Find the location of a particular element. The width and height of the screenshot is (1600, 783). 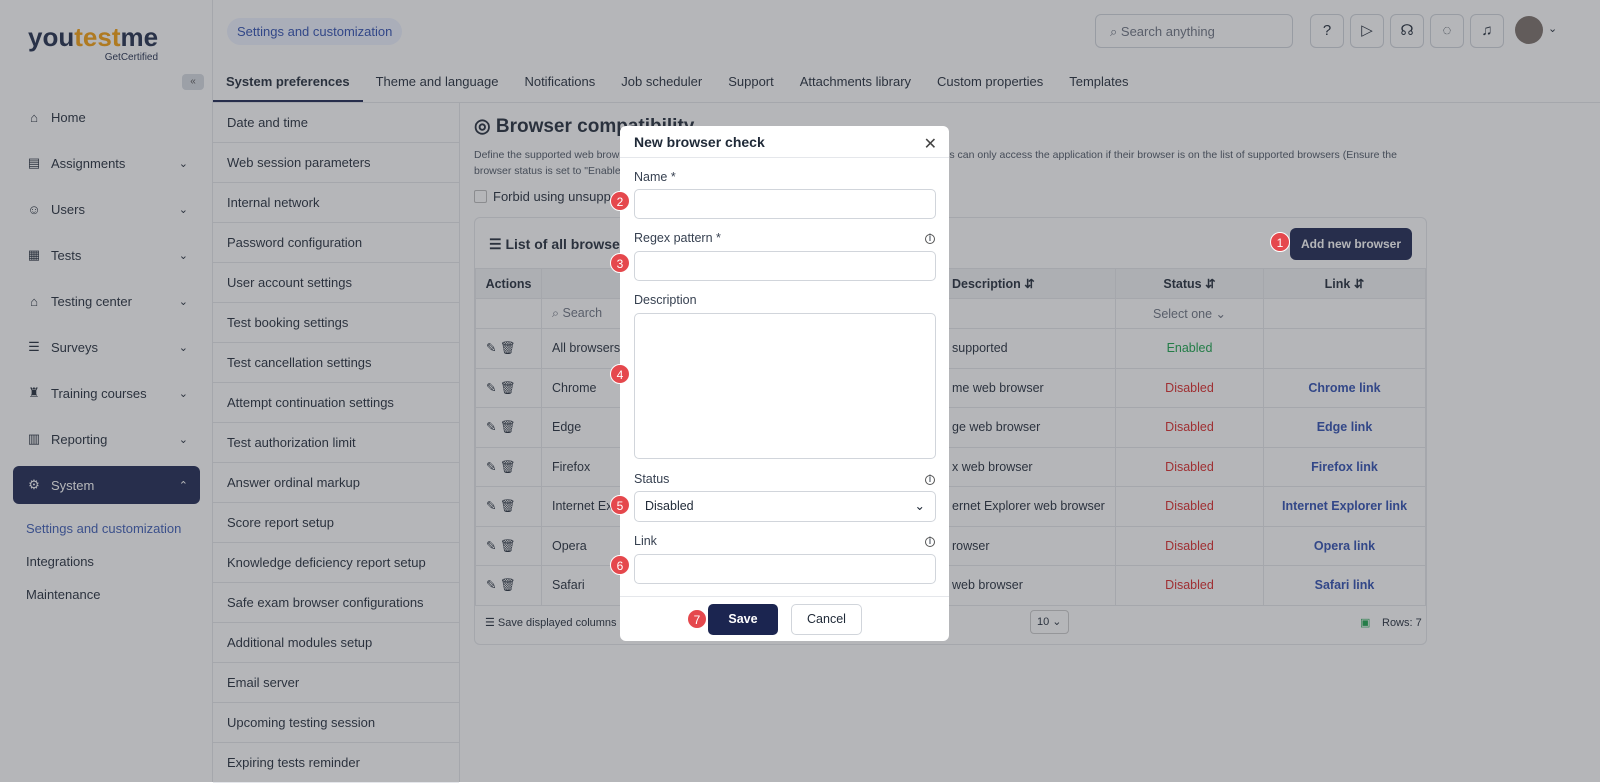

regex-input is located at coordinates (785, 266).